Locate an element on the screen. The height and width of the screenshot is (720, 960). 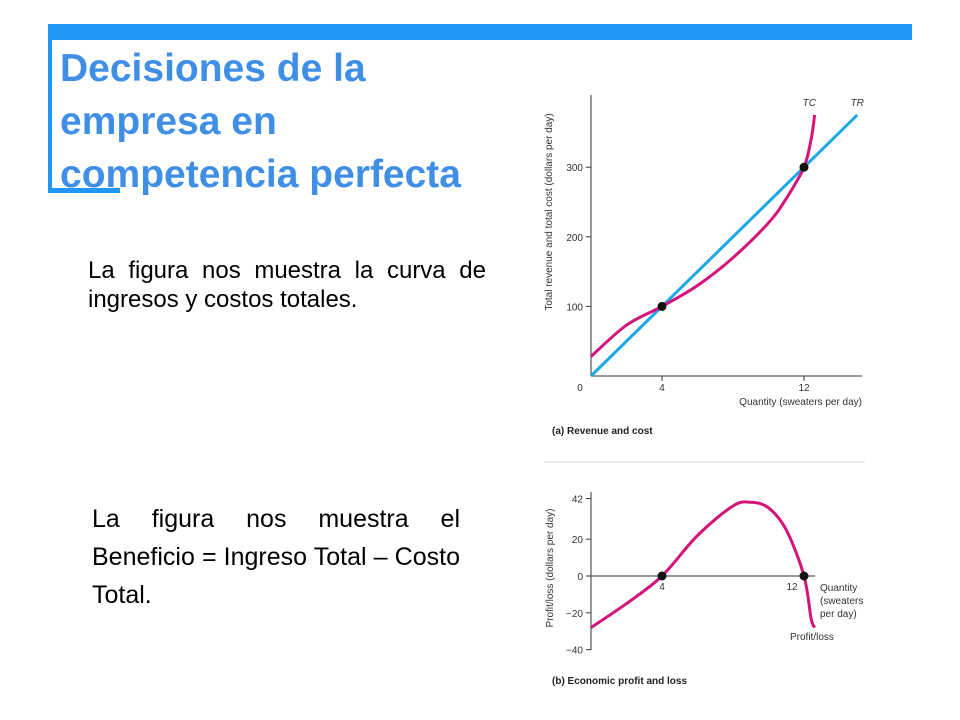
chart-a-ytick-label: 100 is located at coordinates (574, 307).